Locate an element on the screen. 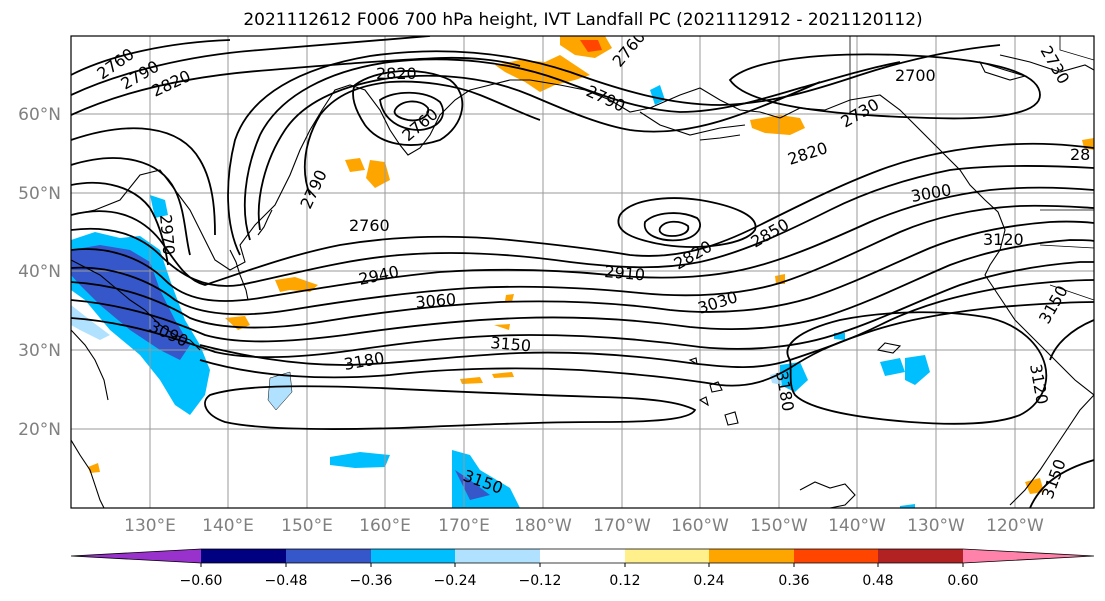  lon-label: 140°E is located at coordinates (228, 526).